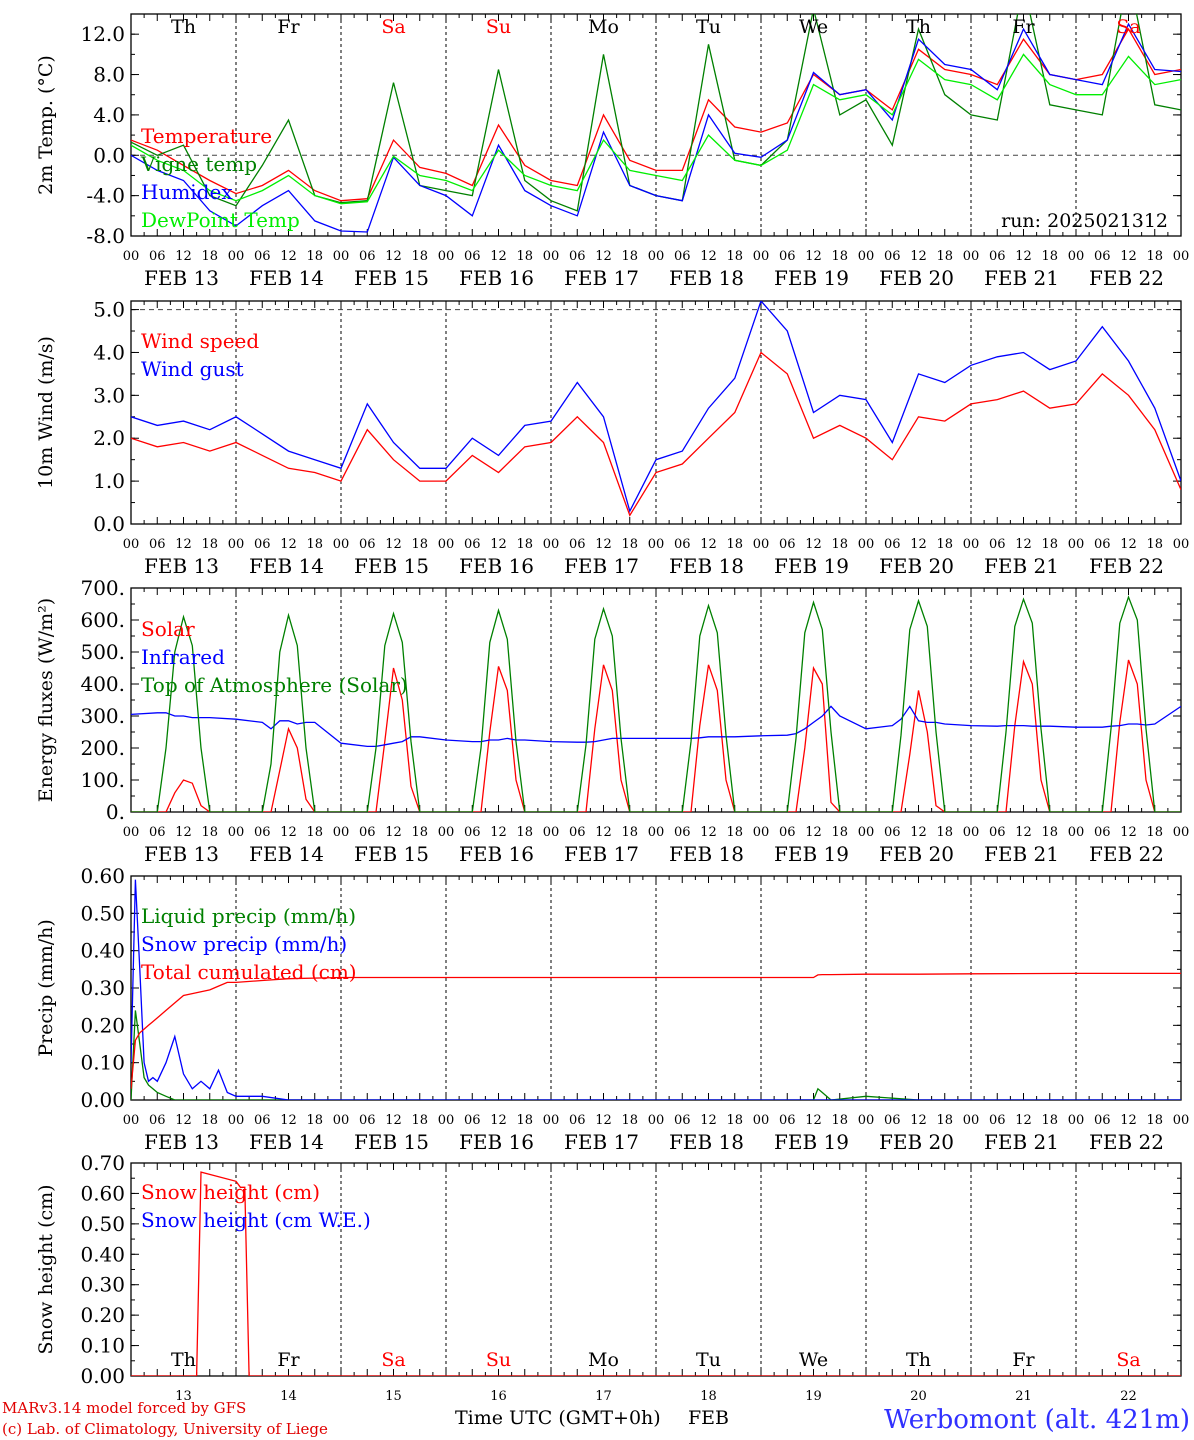 The image size is (1194, 1440). Describe the element at coordinates (256, 1220) in the screenshot. I see `legend-entry: Snow height (cm W.E.)` at that location.